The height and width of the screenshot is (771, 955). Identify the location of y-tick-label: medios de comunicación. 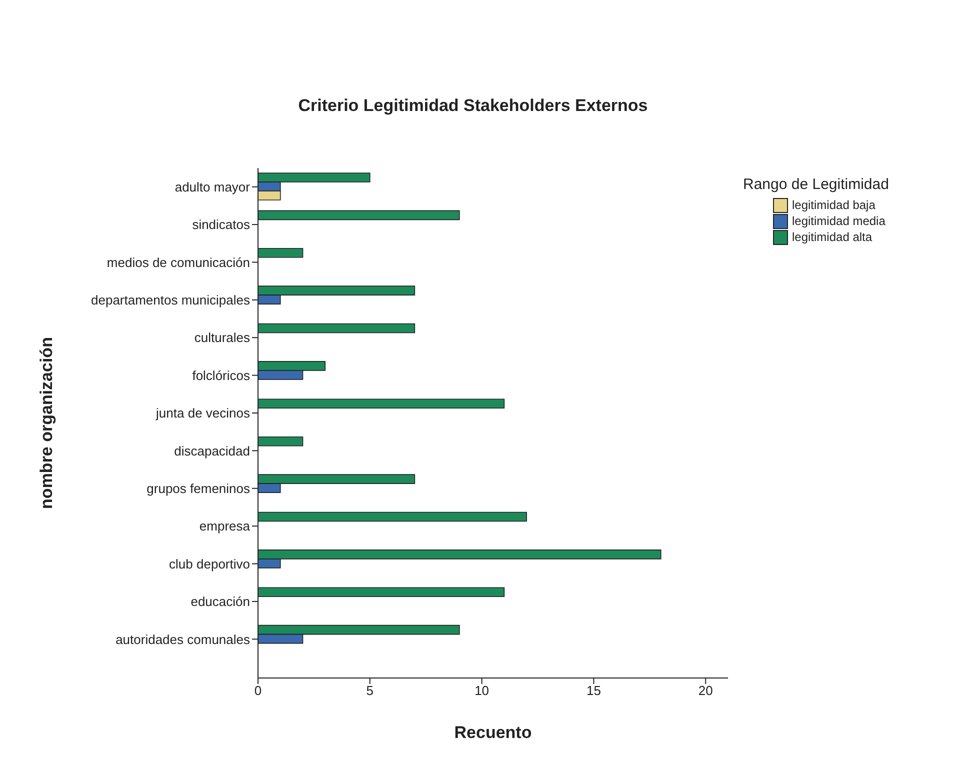
(178, 262).